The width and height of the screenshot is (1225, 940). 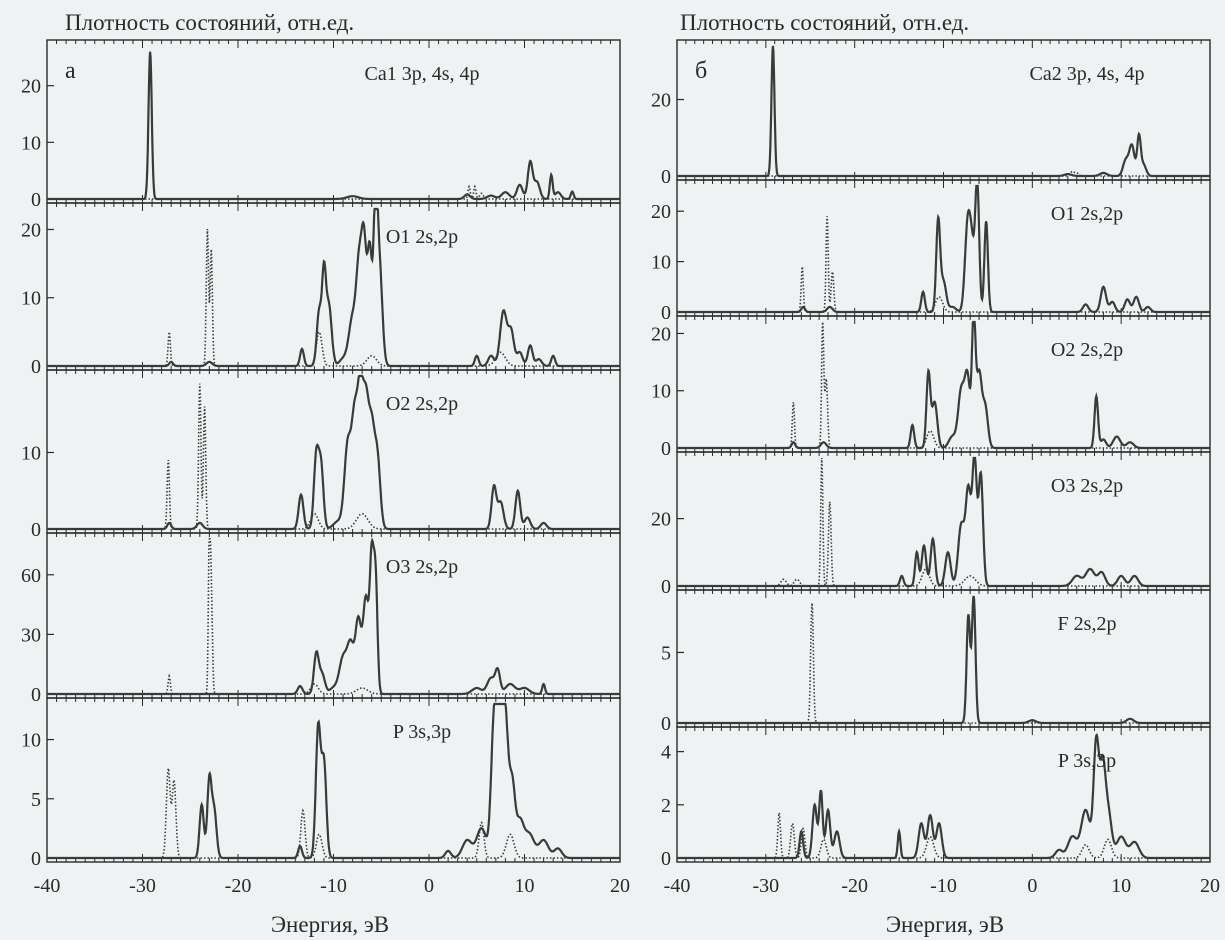 I want to click on panel-4: 0 5 10 P 3s,3p, so click(x=321, y=783).